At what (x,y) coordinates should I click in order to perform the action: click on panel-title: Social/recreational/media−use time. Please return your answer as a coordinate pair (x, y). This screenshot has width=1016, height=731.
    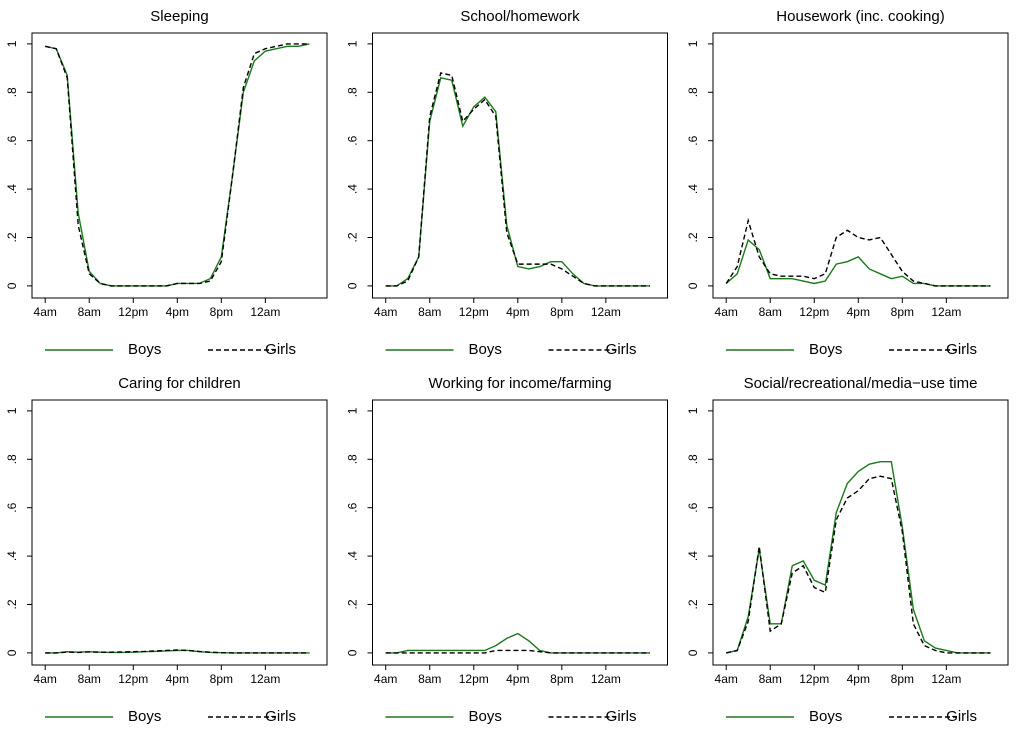
    Looking at the image, I should click on (861, 383).